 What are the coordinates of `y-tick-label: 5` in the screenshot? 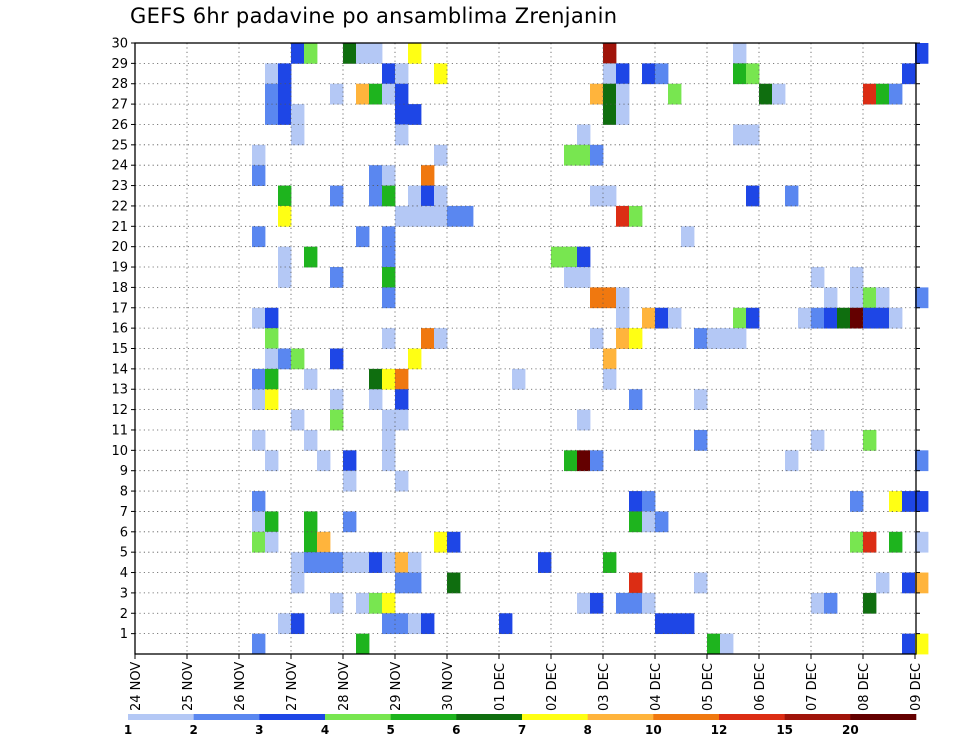 It's located at (124, 553).